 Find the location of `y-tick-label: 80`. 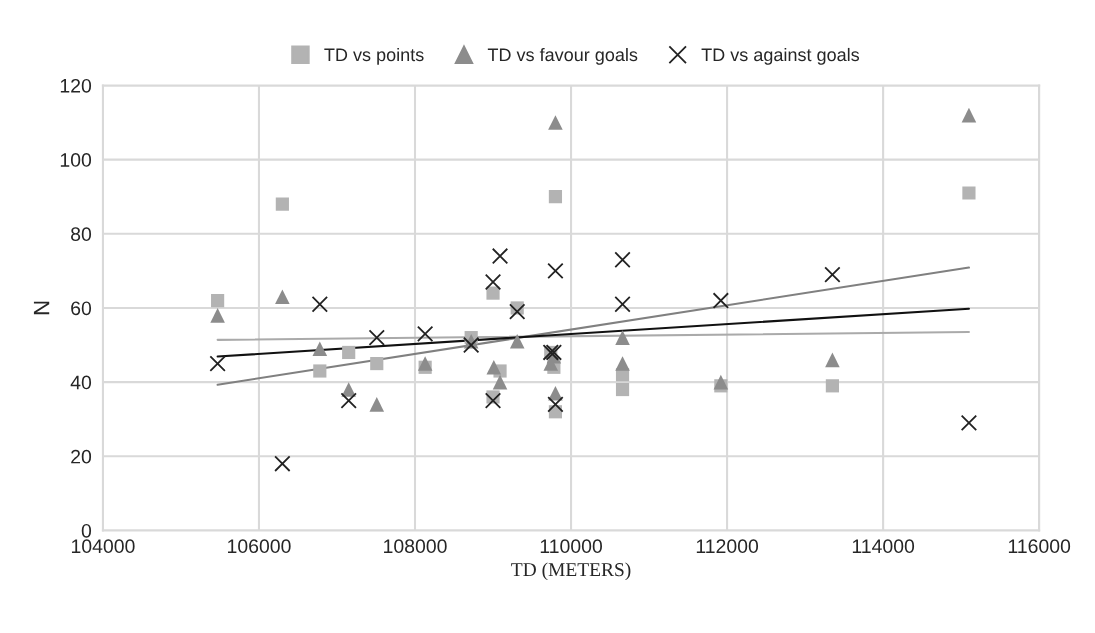

y-tick-label: 80 is located at coordinates (81, 234).